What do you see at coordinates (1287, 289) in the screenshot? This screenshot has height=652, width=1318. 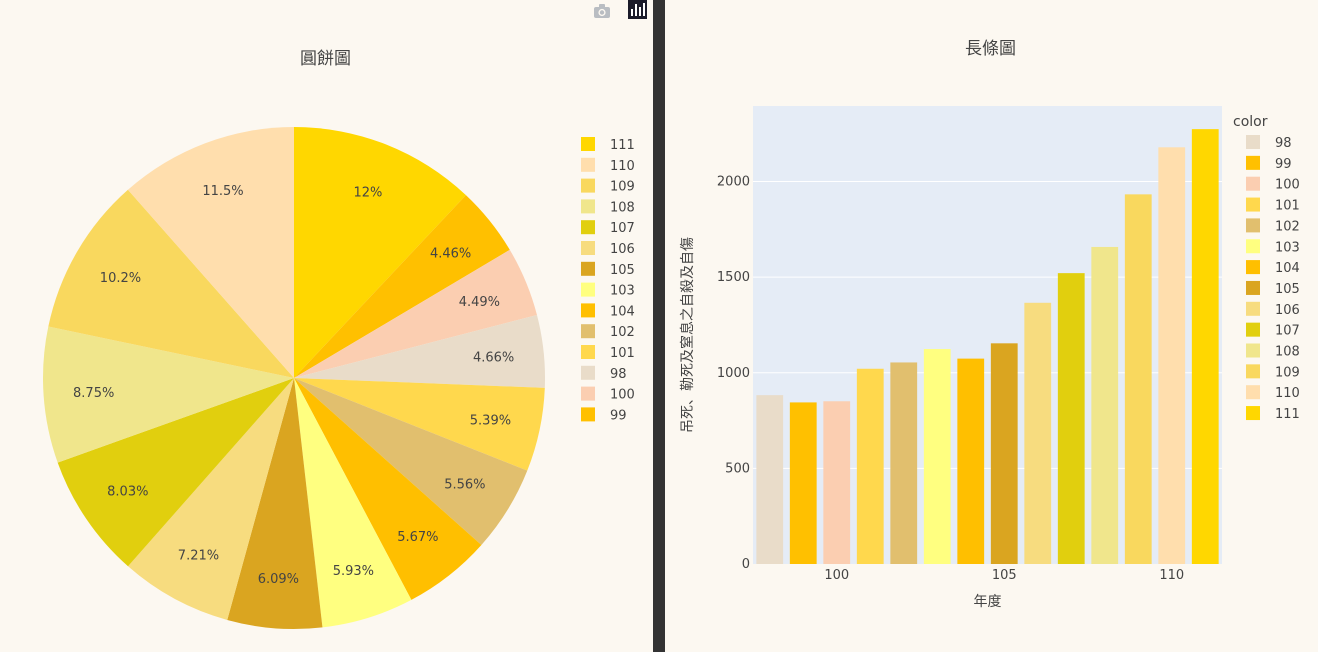 I see `bar-legend-label: 105` at bounding box center [1287, 289].